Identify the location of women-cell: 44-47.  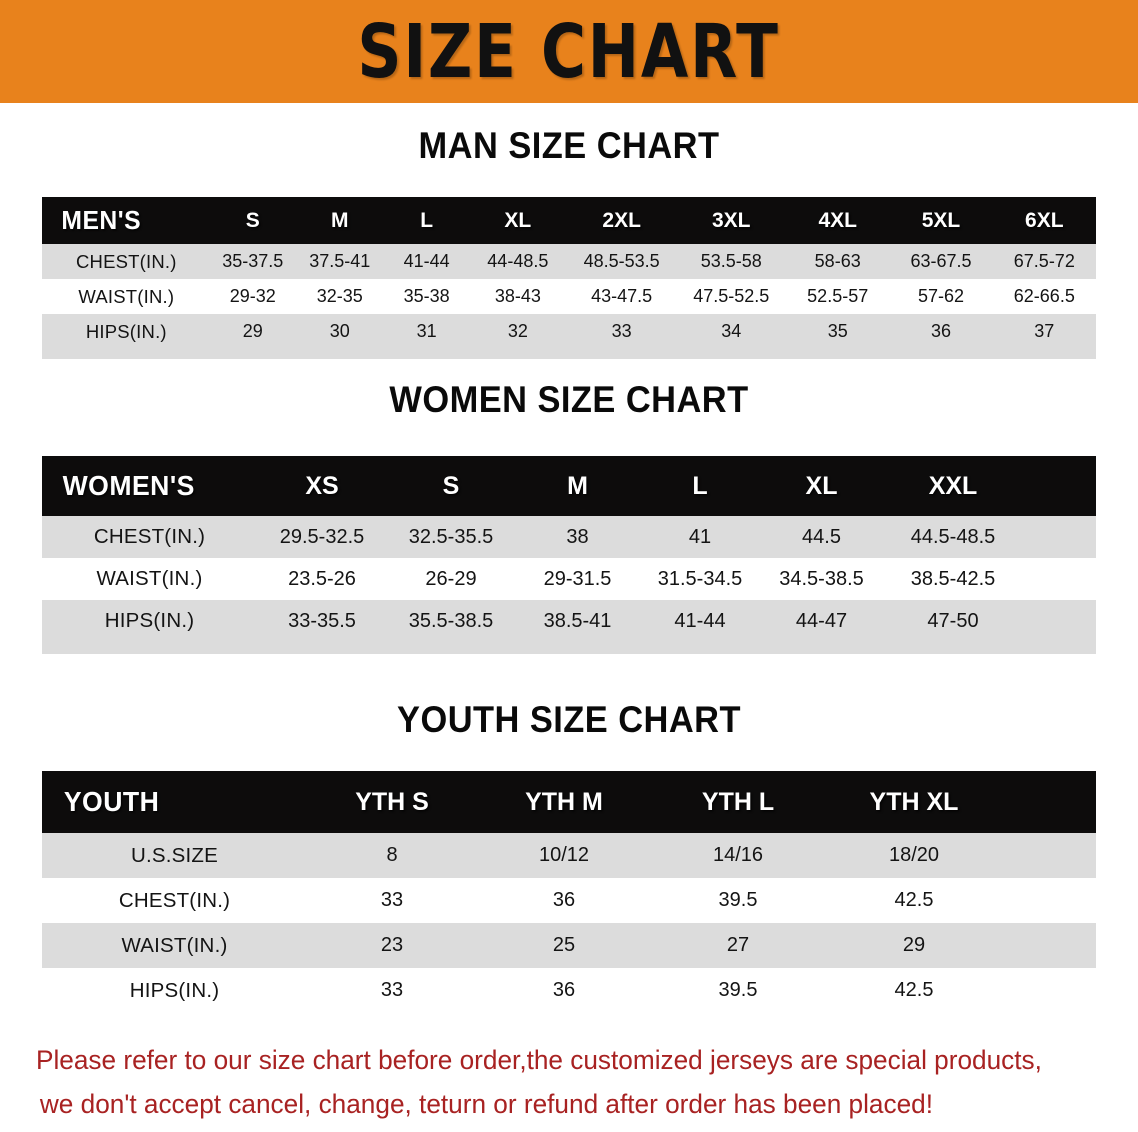
(821, 620).